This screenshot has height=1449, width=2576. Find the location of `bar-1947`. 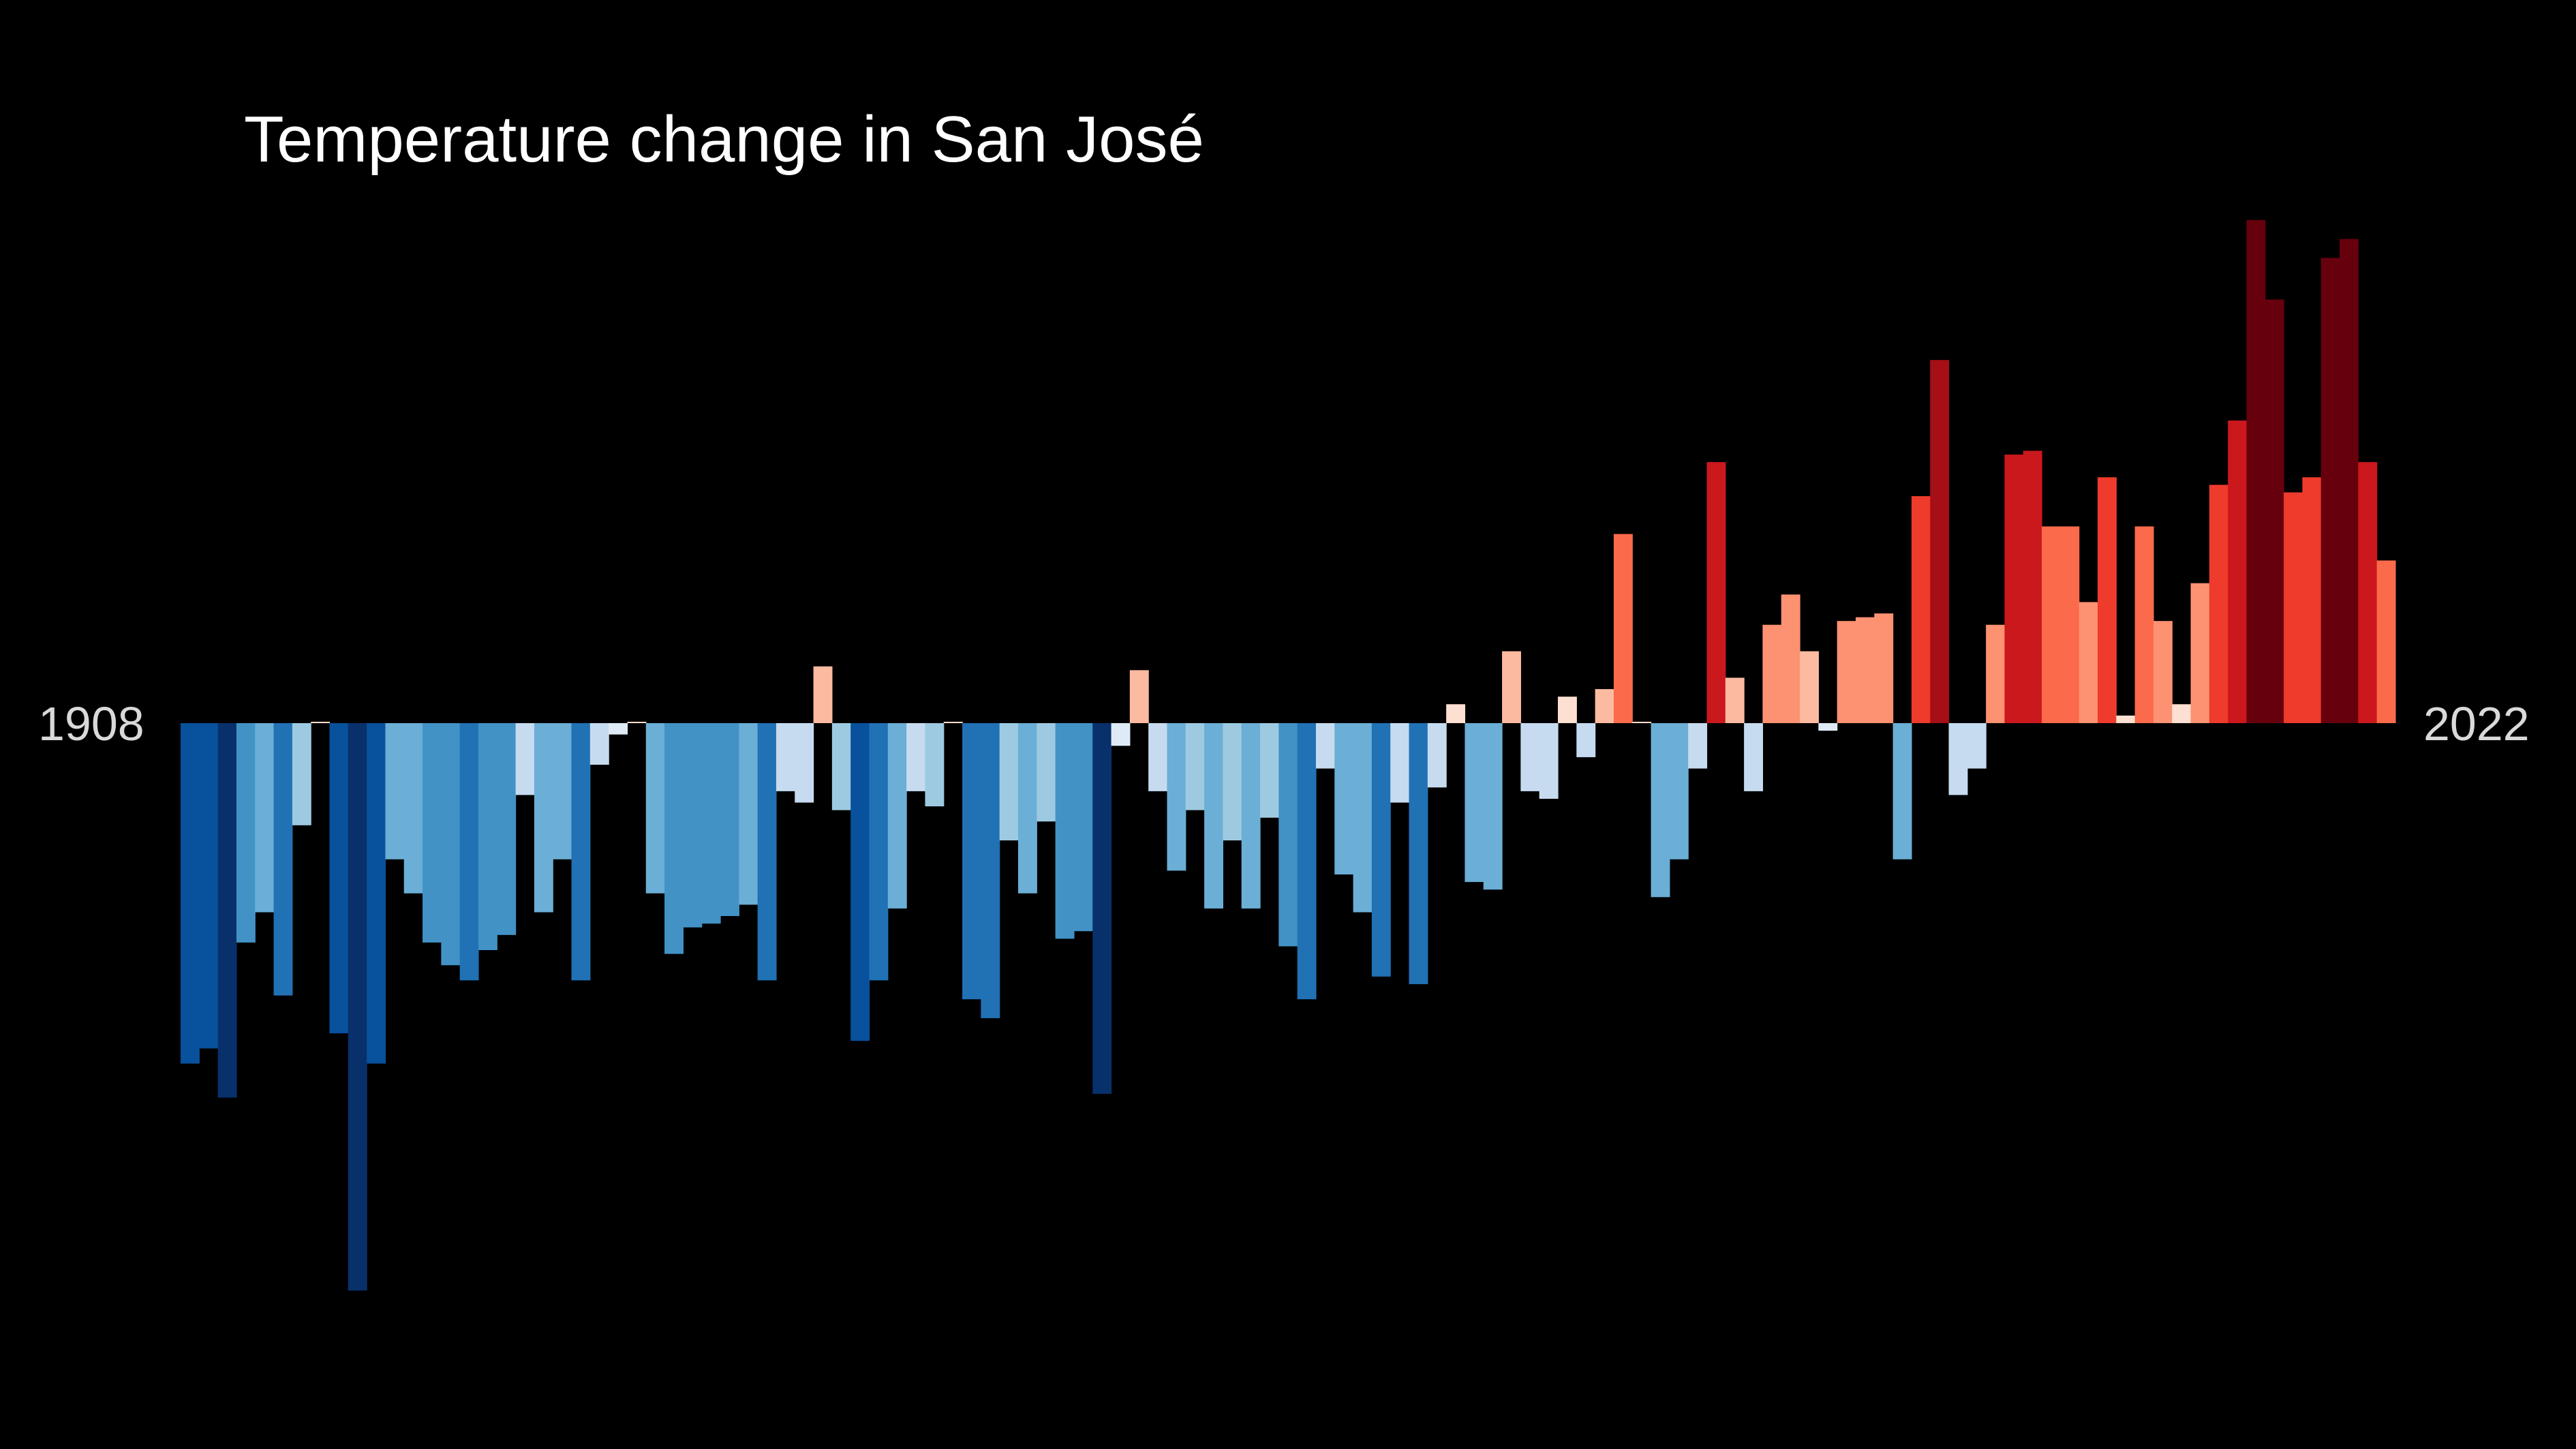

bar-1947 is located at coordinates (916, 757).